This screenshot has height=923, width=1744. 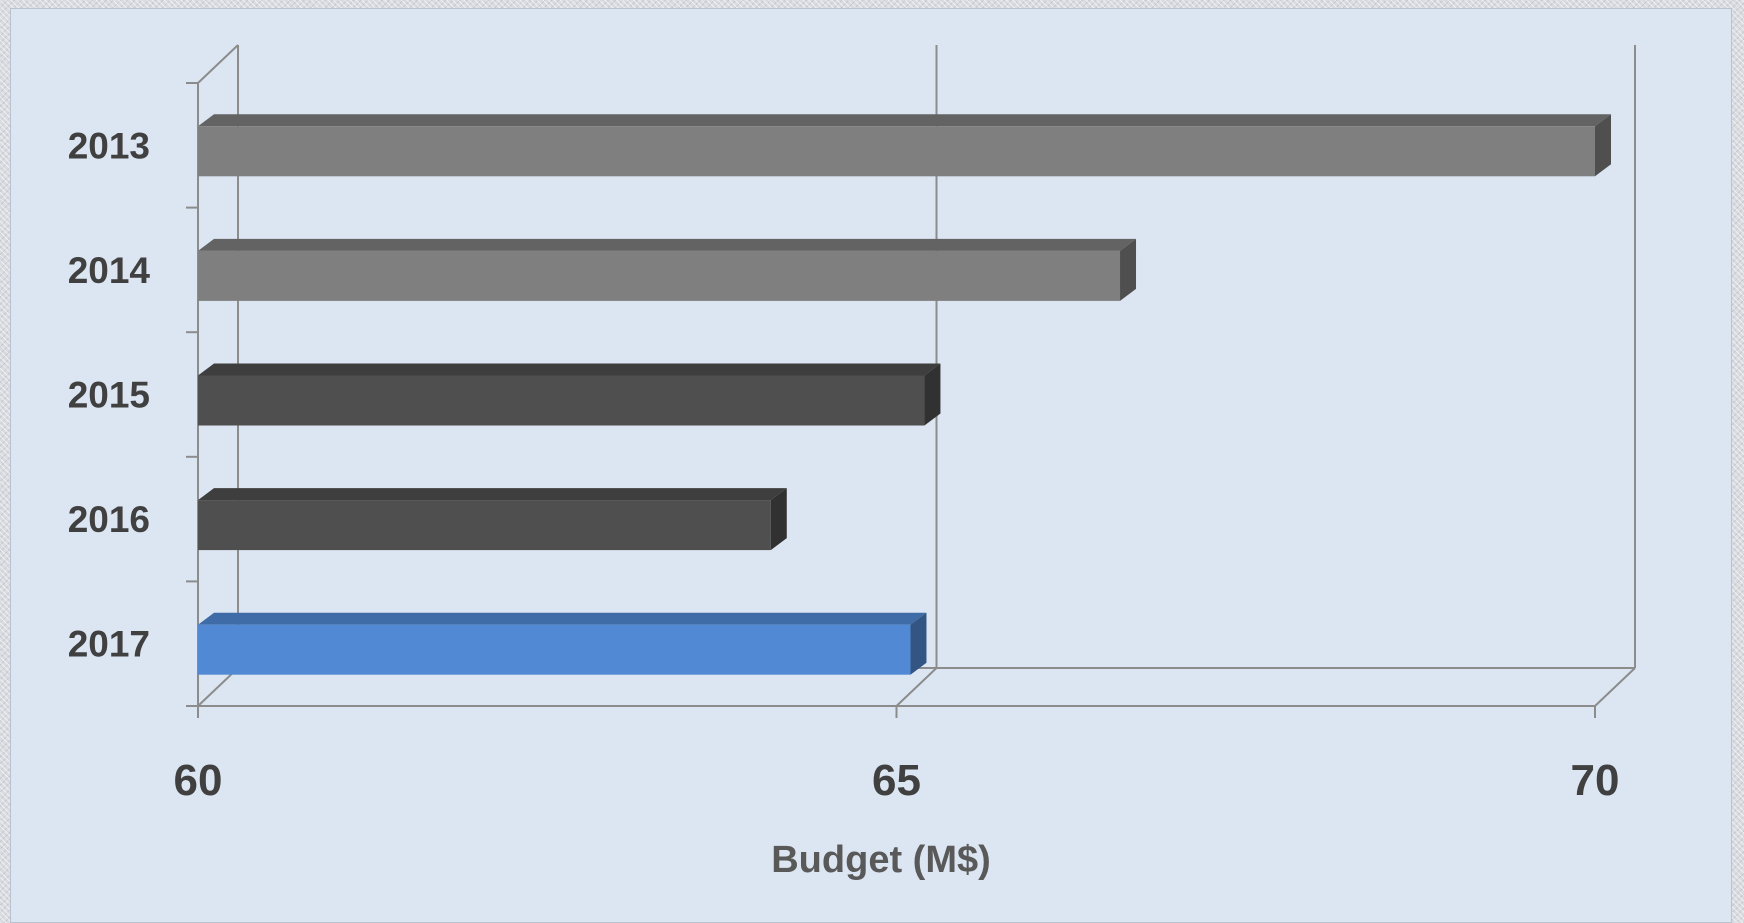 I want to click on bar-2013, so click(x=904, y=145).